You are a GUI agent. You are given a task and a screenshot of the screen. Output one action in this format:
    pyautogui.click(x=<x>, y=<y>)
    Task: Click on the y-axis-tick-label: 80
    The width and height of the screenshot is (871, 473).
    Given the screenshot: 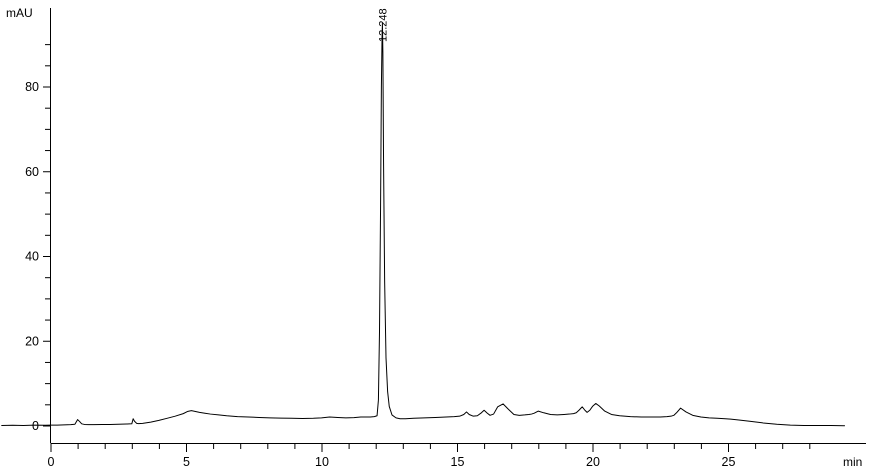 What is the action you would take?
    pyautogui.click(x=32, y=87)
    